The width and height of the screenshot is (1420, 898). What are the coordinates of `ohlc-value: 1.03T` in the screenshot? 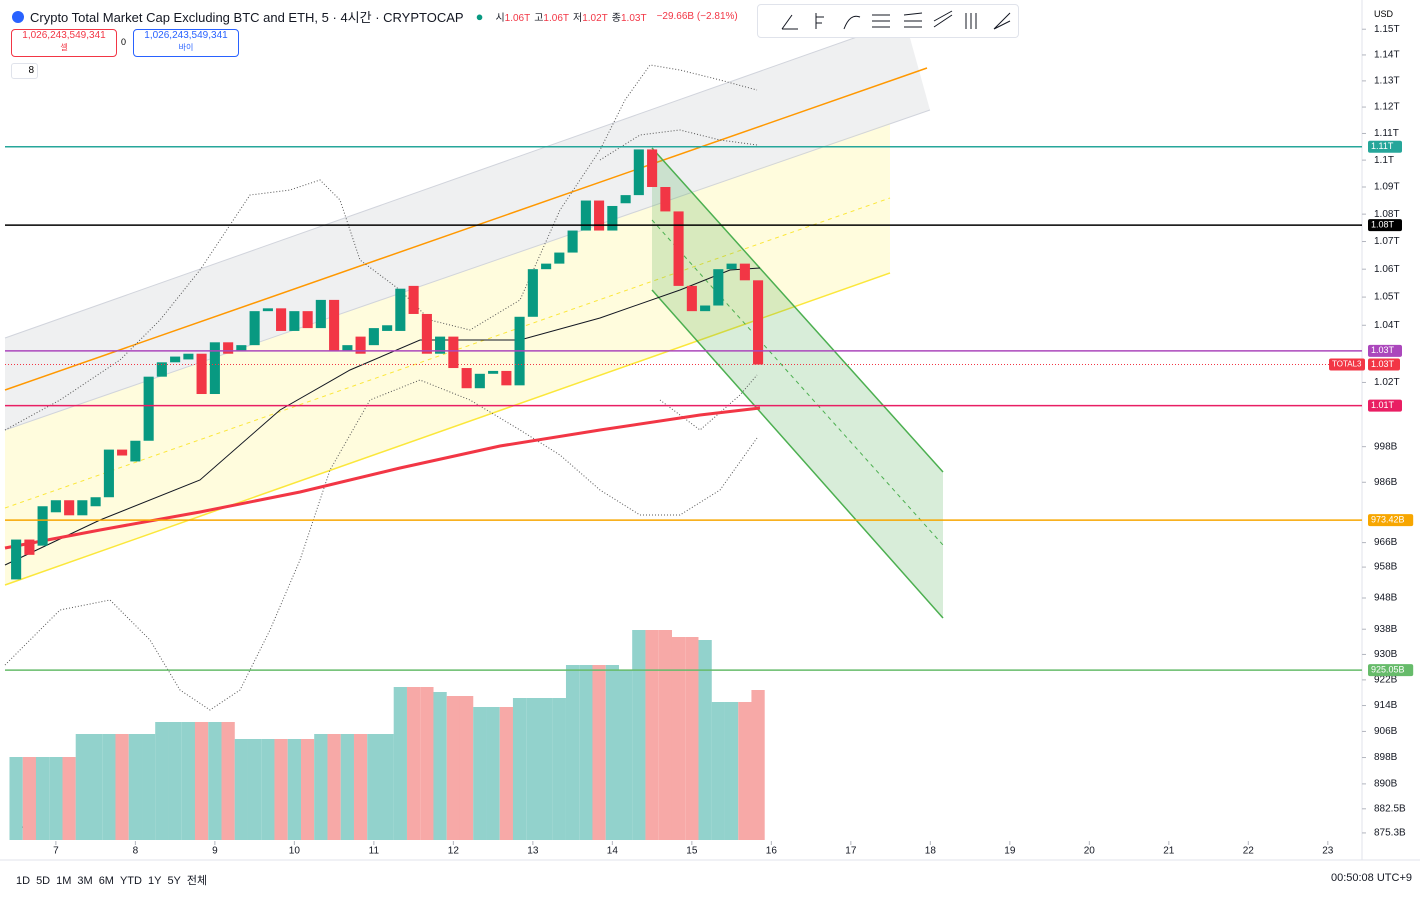 It's located at (633, 18).